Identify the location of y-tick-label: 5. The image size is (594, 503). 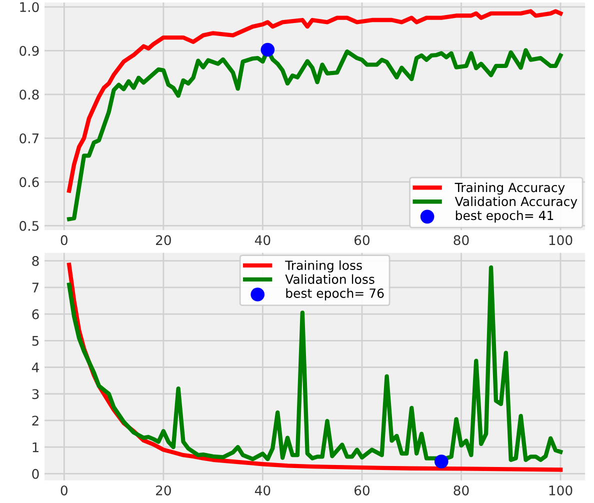
(35, 341).